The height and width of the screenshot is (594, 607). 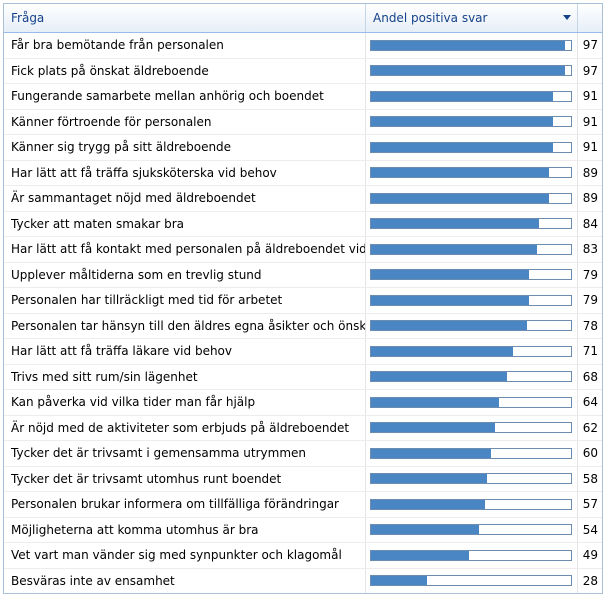 I want to click on question-cell: Besväras inte av ensamhet, so click(x=185, y=580).